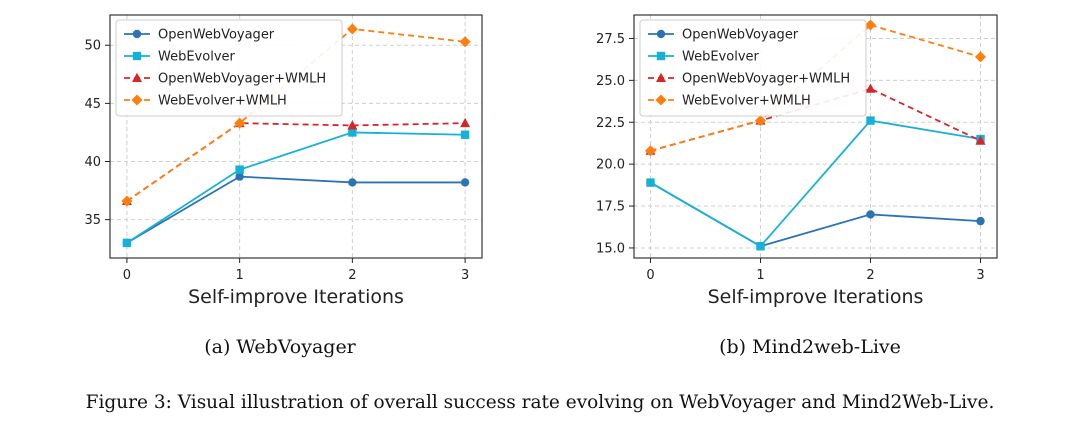 The image size is (1080, 431). I want to click on y-tick-label: 45, so click(92, 104).